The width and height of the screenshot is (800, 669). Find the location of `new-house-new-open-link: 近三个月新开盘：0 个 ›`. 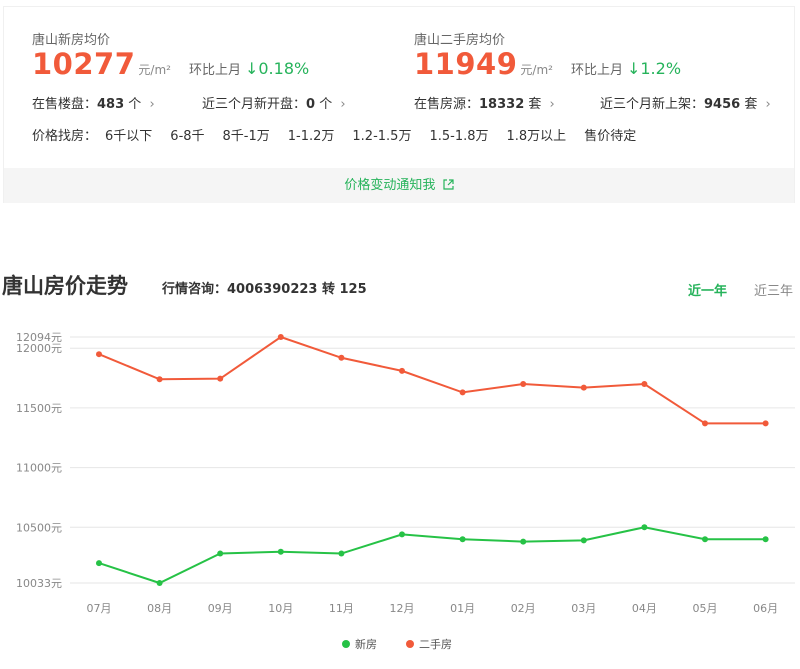

new-house-new-open-link: 近三个月新开盘：0 个 › is located at coordinates (274, 102).